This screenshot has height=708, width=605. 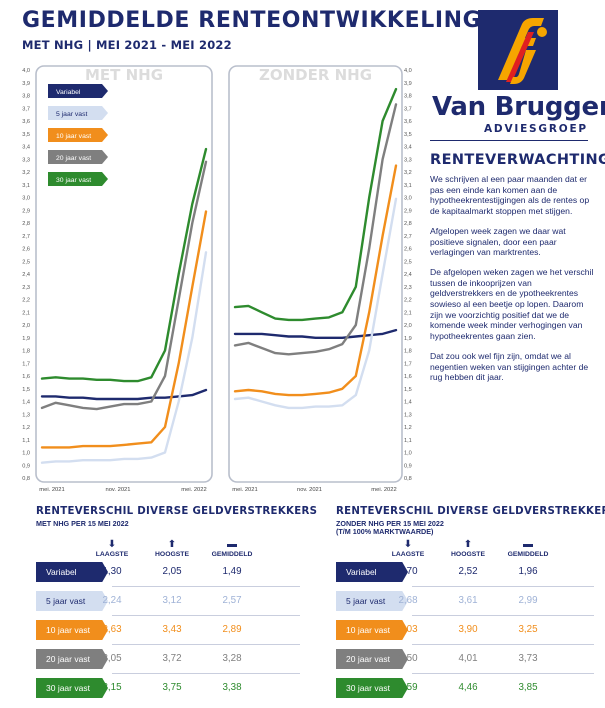 What do you see at coordinates (26, 173) in the screenshot?
I see `y-tick-label: 3,2` at bounding box center [26, 173].